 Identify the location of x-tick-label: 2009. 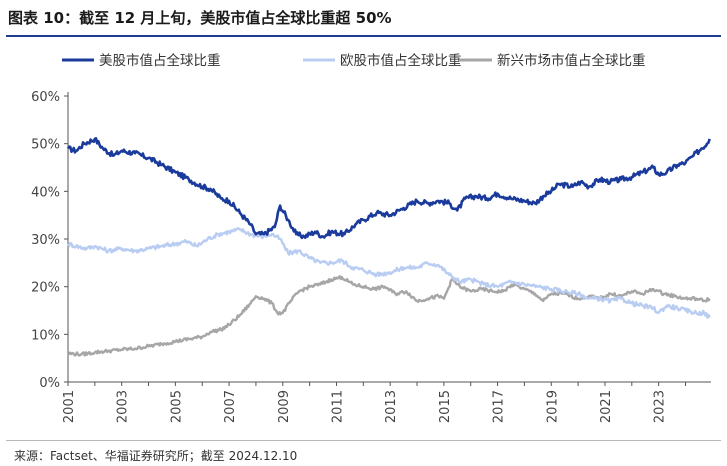
(284, 406).